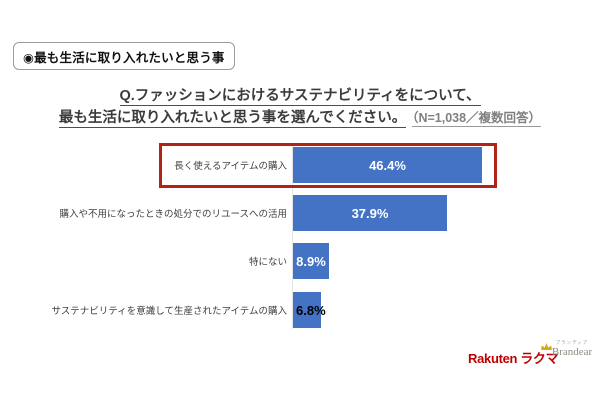 The width and height of the screenshot is (600, 400). I want to click on chart-row: 購入や不用になったときの処分でのリユースへの活用 37.9%, so click(300, 213).